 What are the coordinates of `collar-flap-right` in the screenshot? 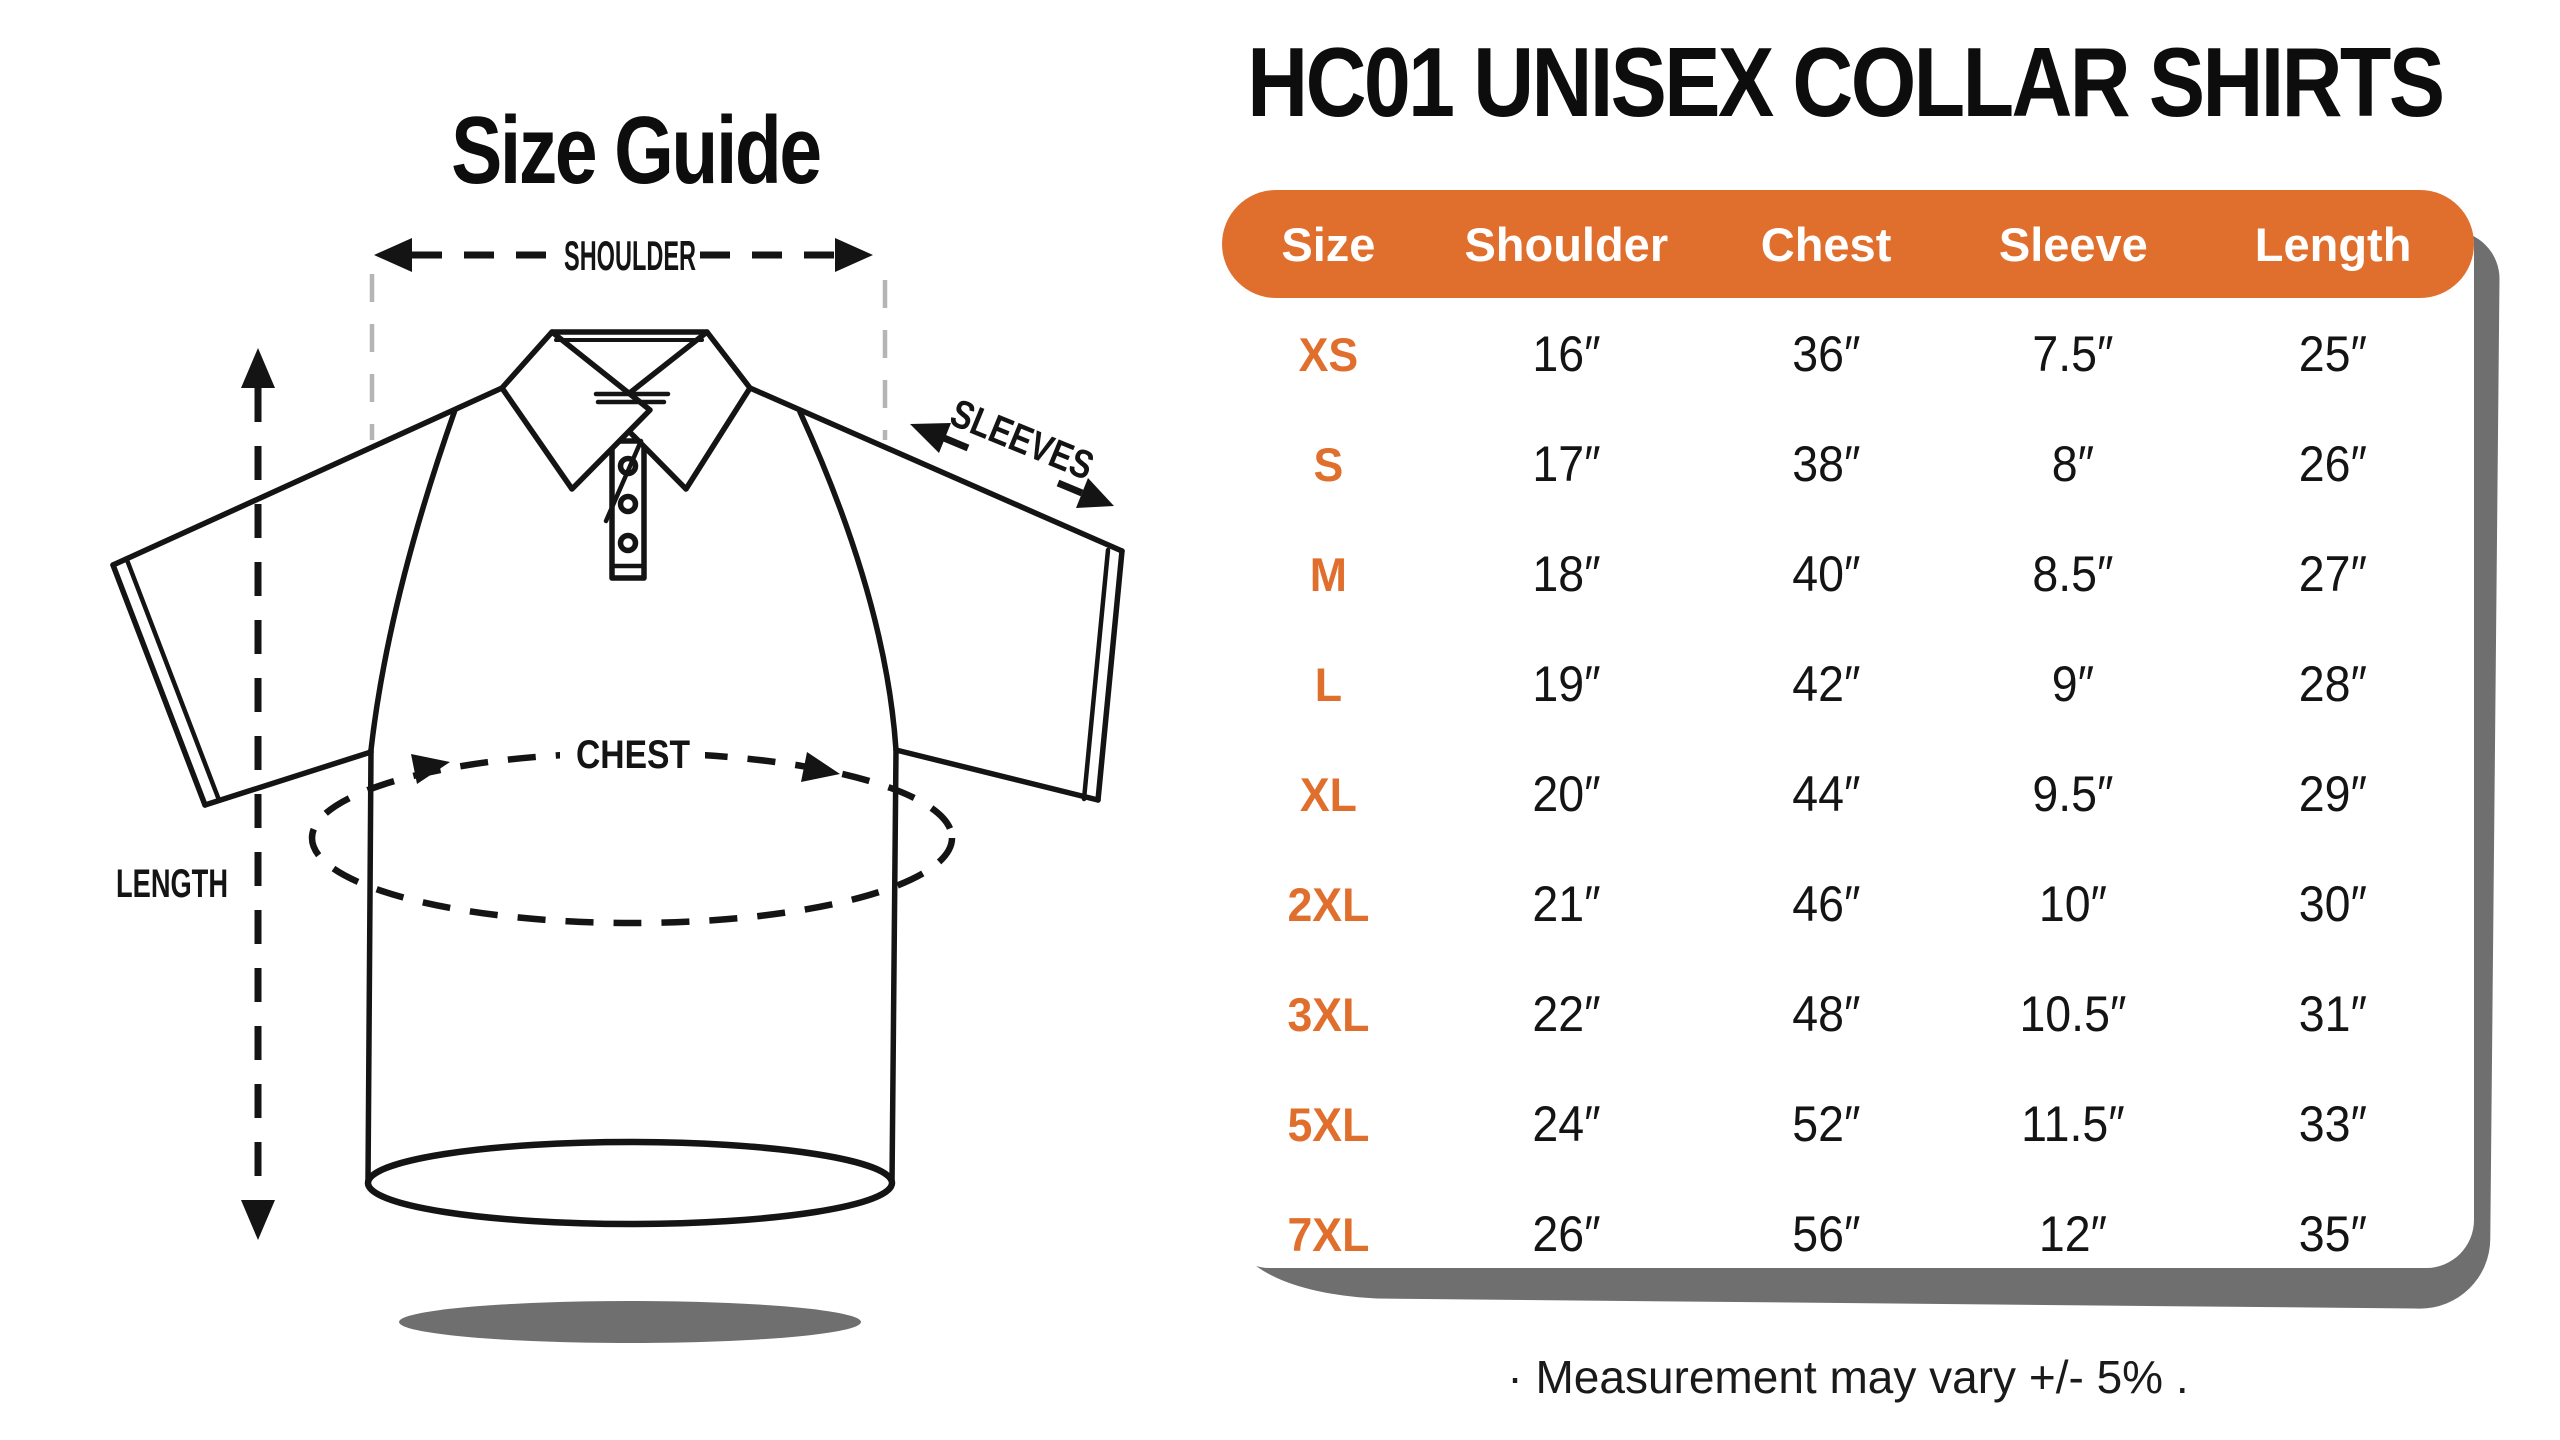 It's located at (679, 410).